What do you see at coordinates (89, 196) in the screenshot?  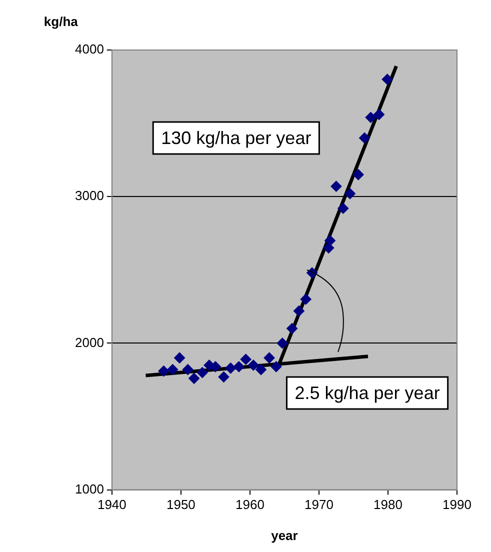 I see `y-tick-label: 3000` at bounding box center [89, 196].